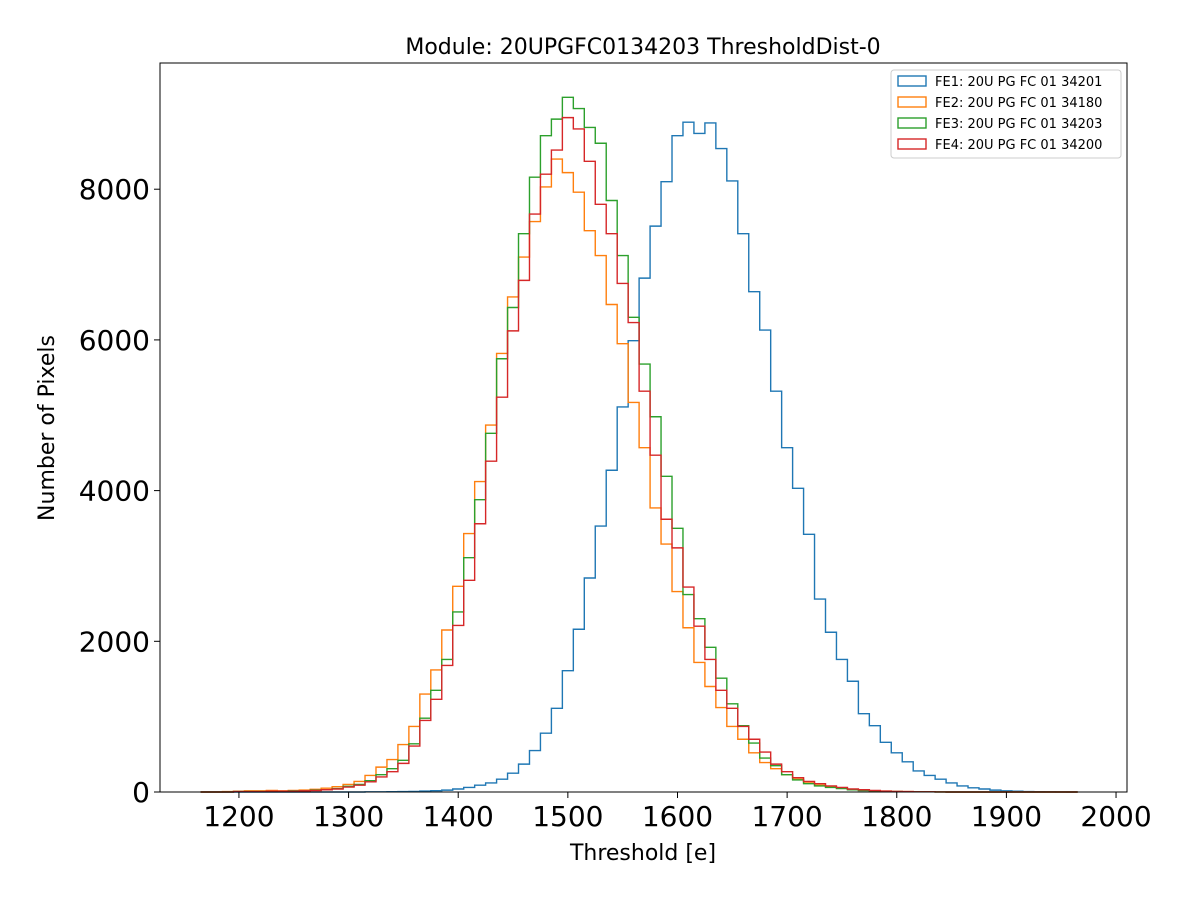 This screenshot has width=1200, height=900. What do you see at coordinates (1018, 103) in the screenshot?
I see `legend-entry-label: FE2: 20U PG FC 01 34180` at bounding box center [1018, 103].